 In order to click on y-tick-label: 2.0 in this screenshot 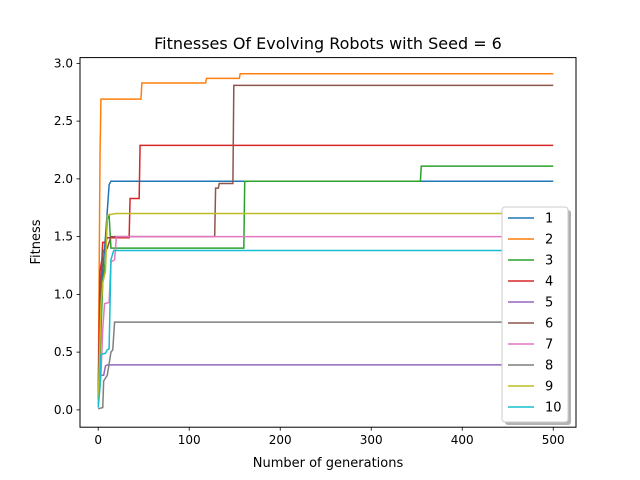, I will do `click(63, 179)`.